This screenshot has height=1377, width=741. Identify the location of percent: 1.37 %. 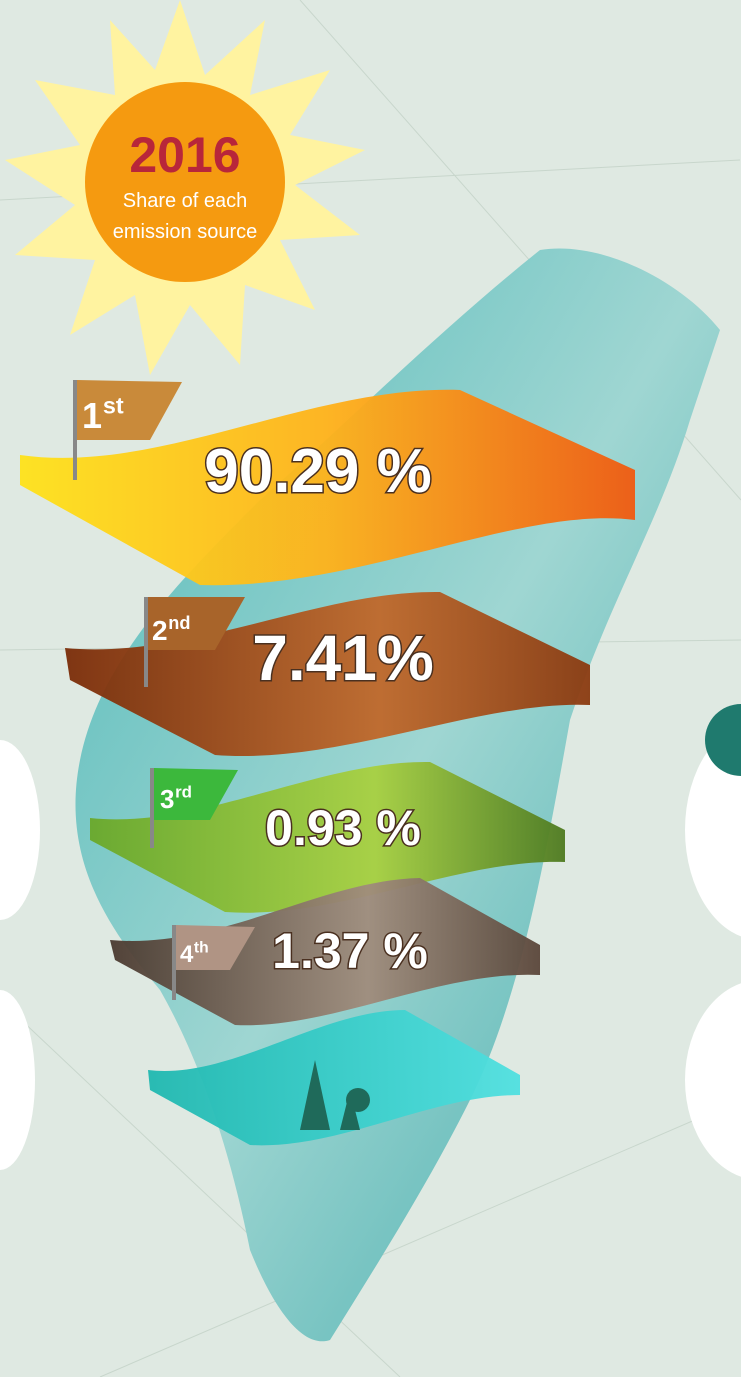
(350, 951).